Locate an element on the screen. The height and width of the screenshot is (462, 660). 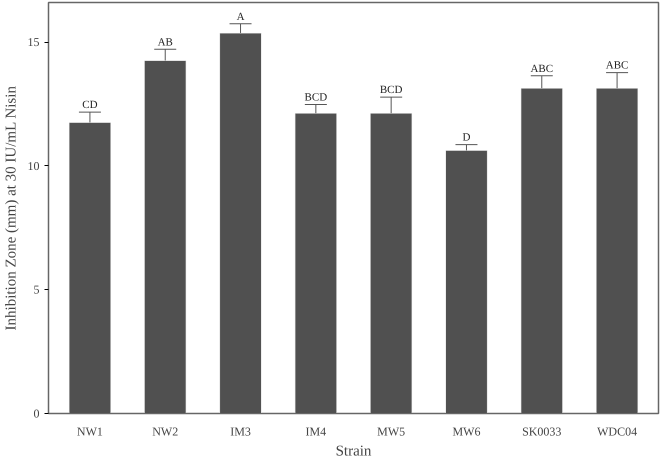
x-tick-label: MW5 is located at coordinates (391, 431).